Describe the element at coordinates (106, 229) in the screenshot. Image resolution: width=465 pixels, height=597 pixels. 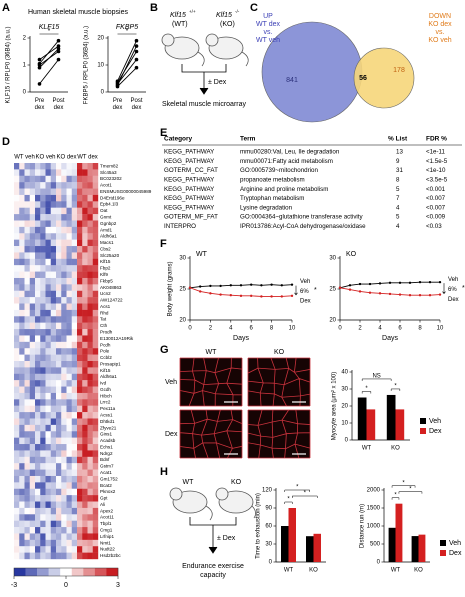
I see `gene-label: Amd1` at that location.